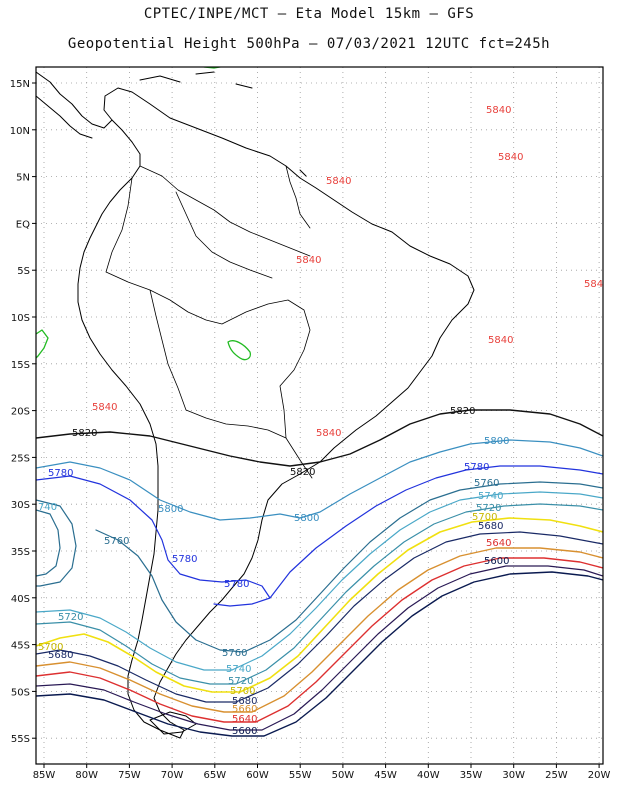 The image size is (618, 800). I want to click on lon-tick-label: 25W, so click(556, 775).